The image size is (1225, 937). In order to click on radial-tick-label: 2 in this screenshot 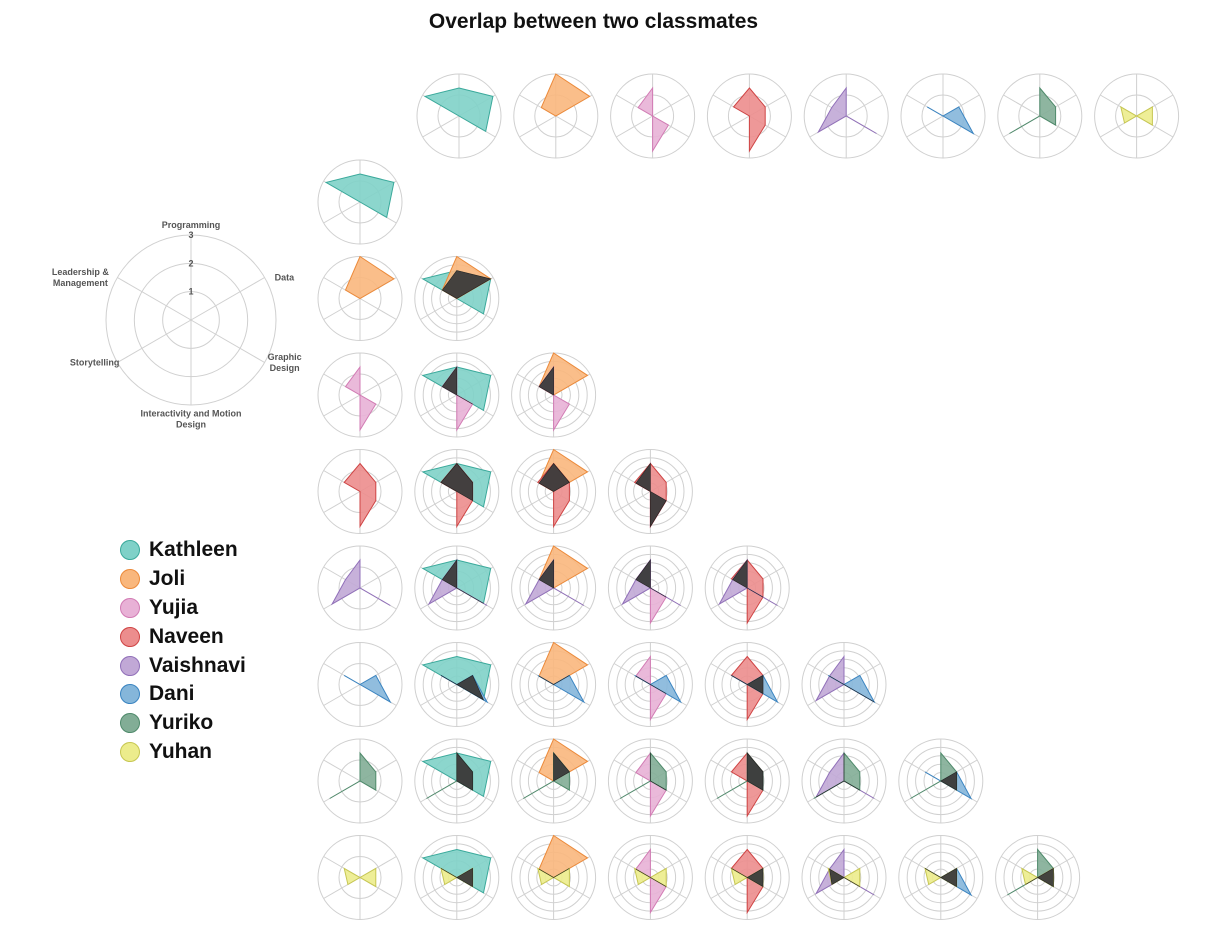, I will do `click(190, 263)`.